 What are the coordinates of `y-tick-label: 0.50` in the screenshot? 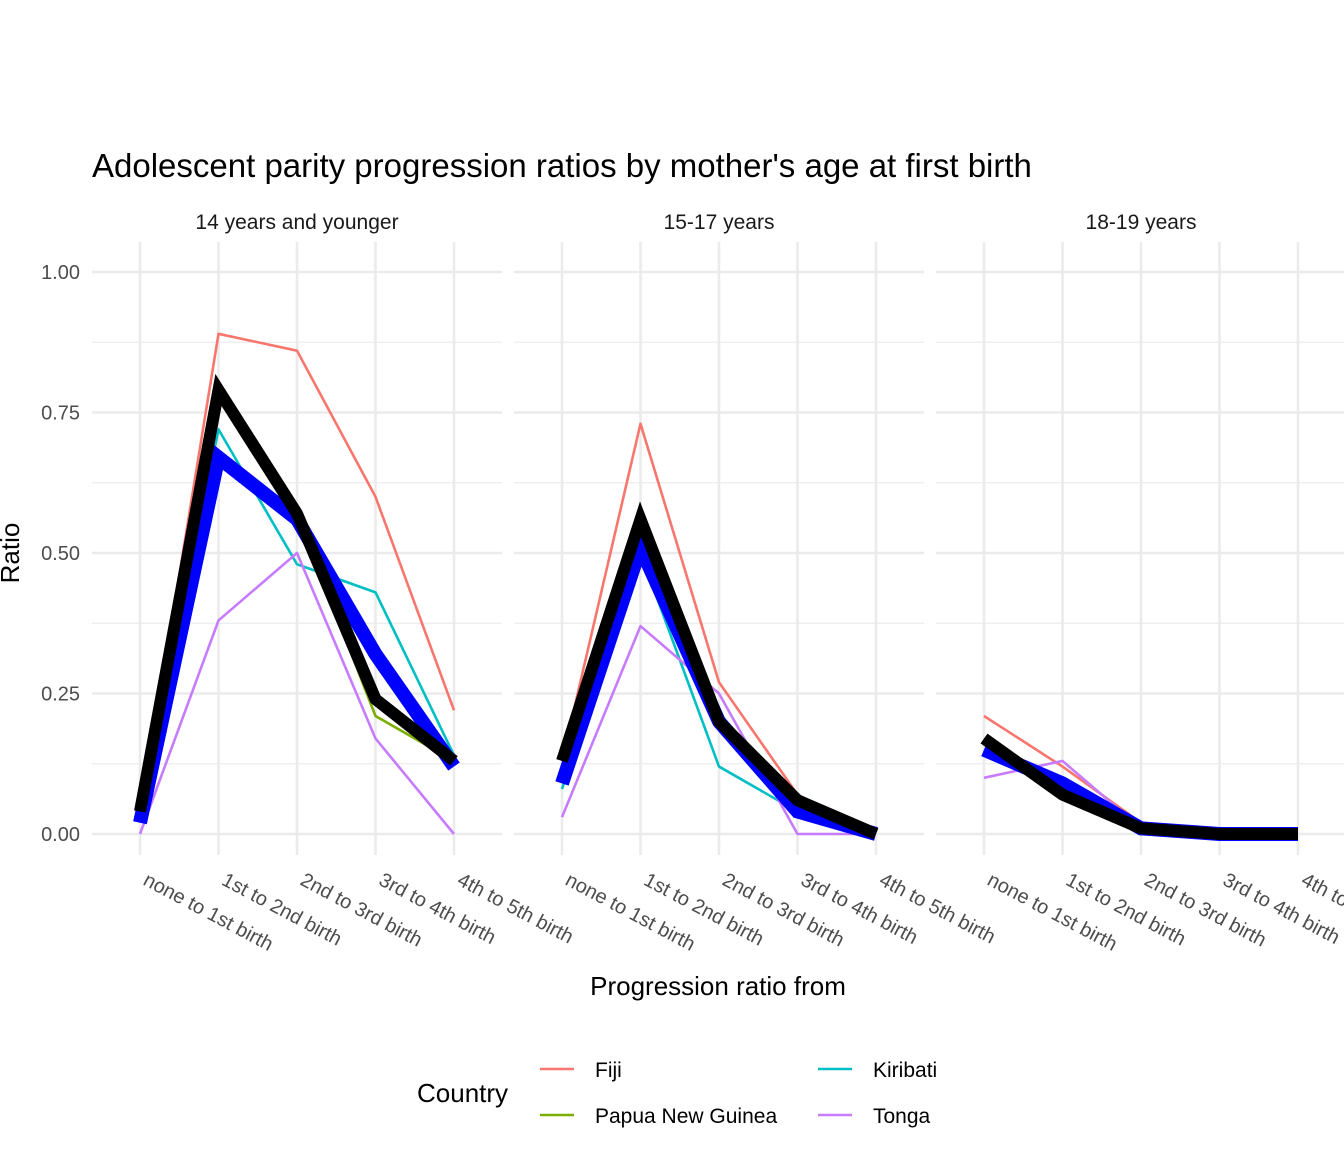 It's located at (60, 554).